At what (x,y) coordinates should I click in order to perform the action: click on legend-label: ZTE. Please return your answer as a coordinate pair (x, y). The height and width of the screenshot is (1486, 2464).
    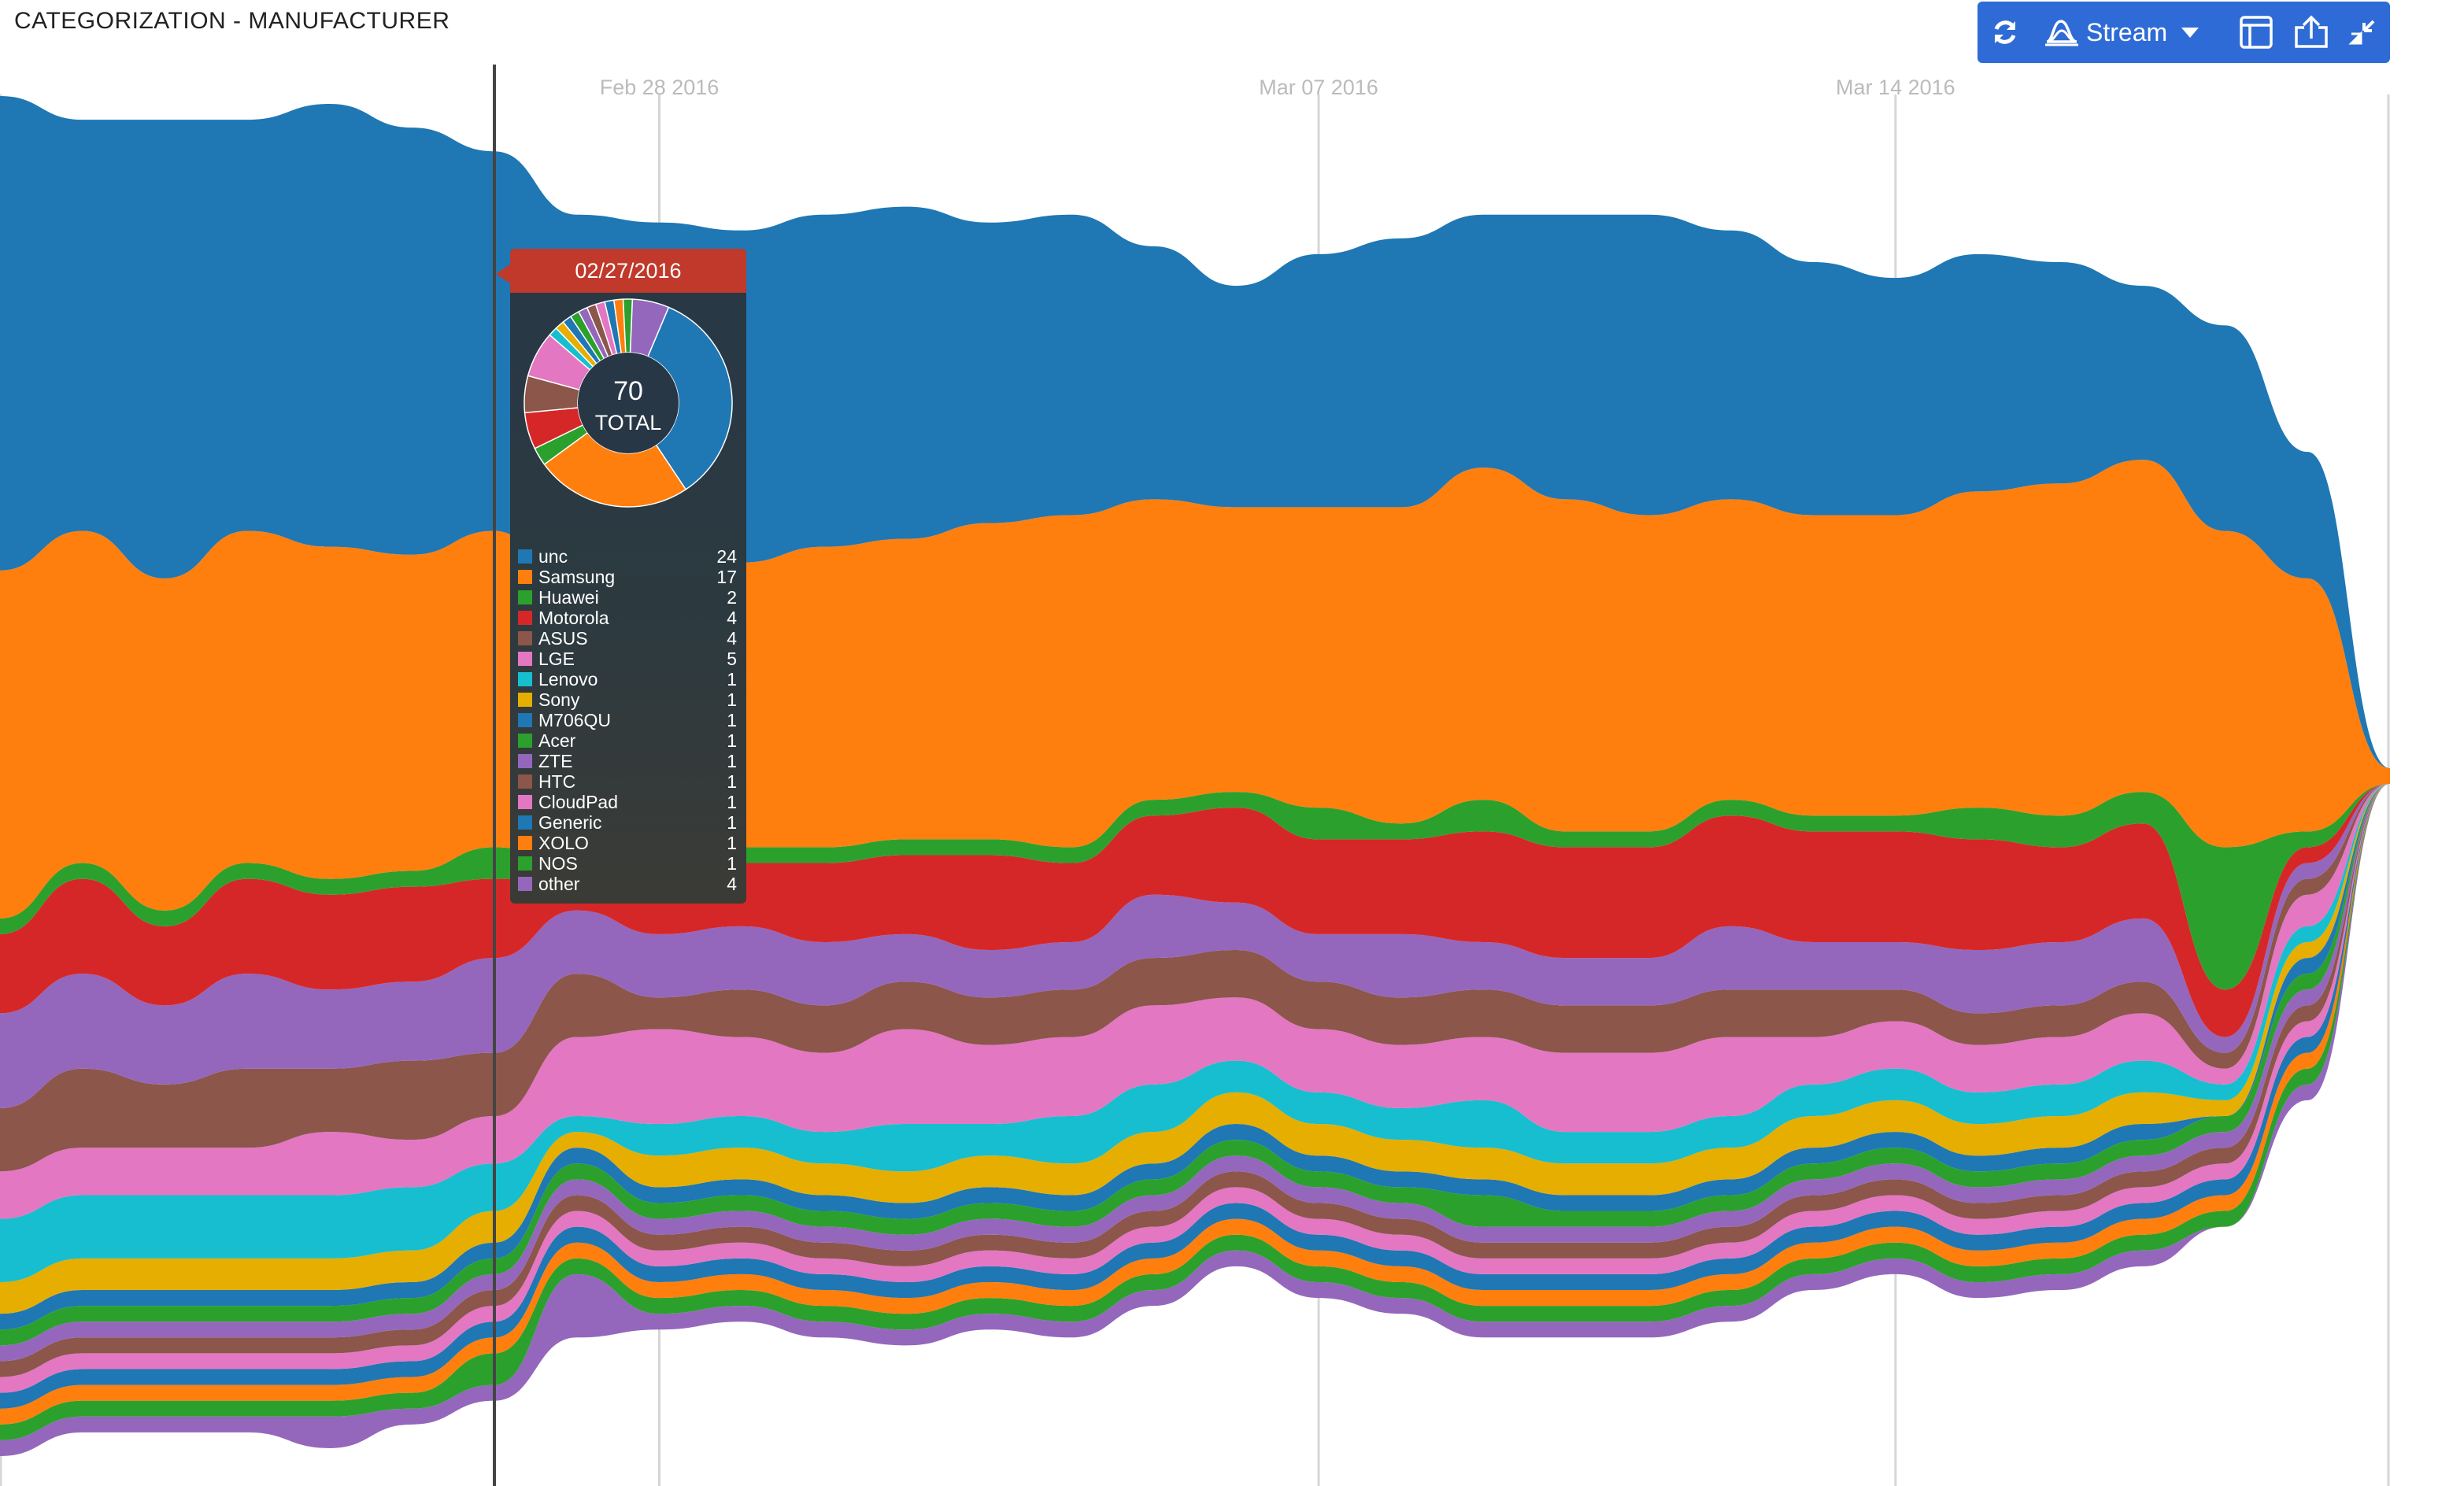
    Looking at the image, I should click on (555, 760).